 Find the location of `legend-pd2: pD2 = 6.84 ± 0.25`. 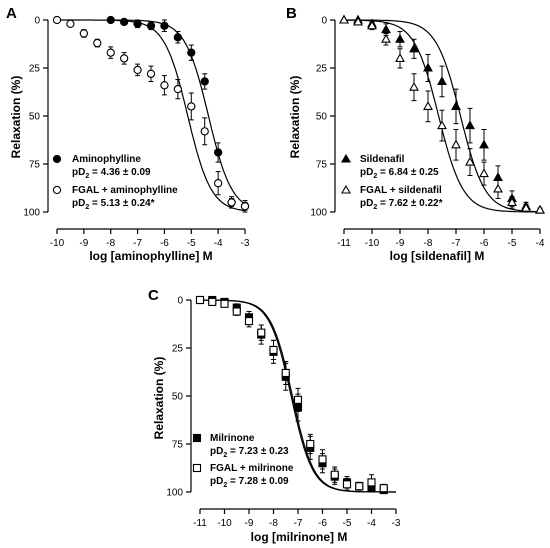

legend-pd2: pD2 = 6.84 ± 0.25 is located at coordinates (399, 173).